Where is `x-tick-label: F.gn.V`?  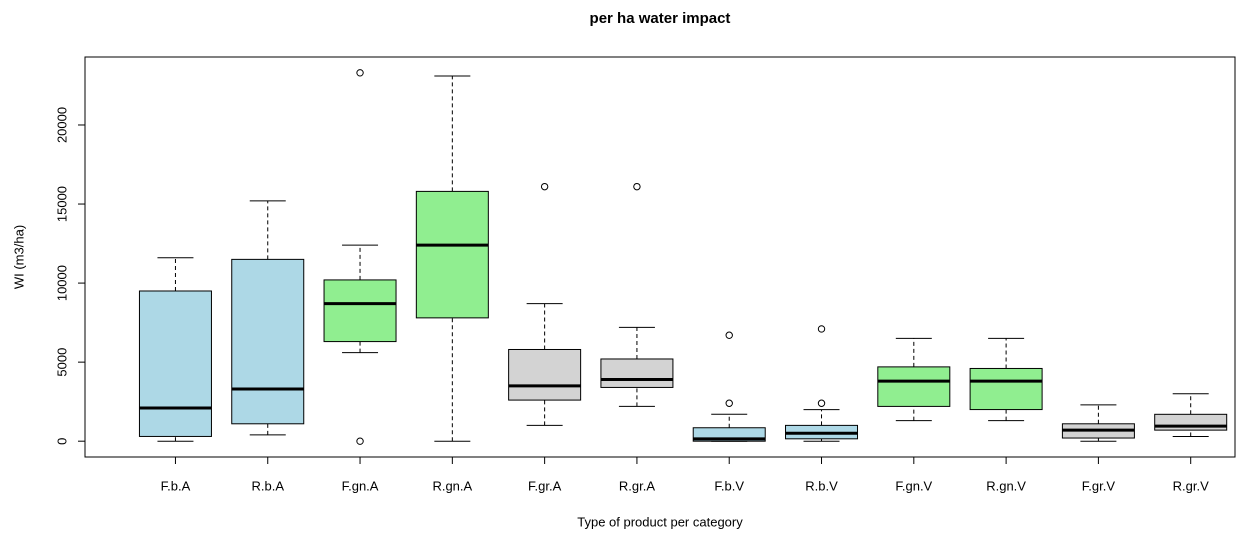 x-tick-label: F.gn.V is located at coordinates (913, 485).